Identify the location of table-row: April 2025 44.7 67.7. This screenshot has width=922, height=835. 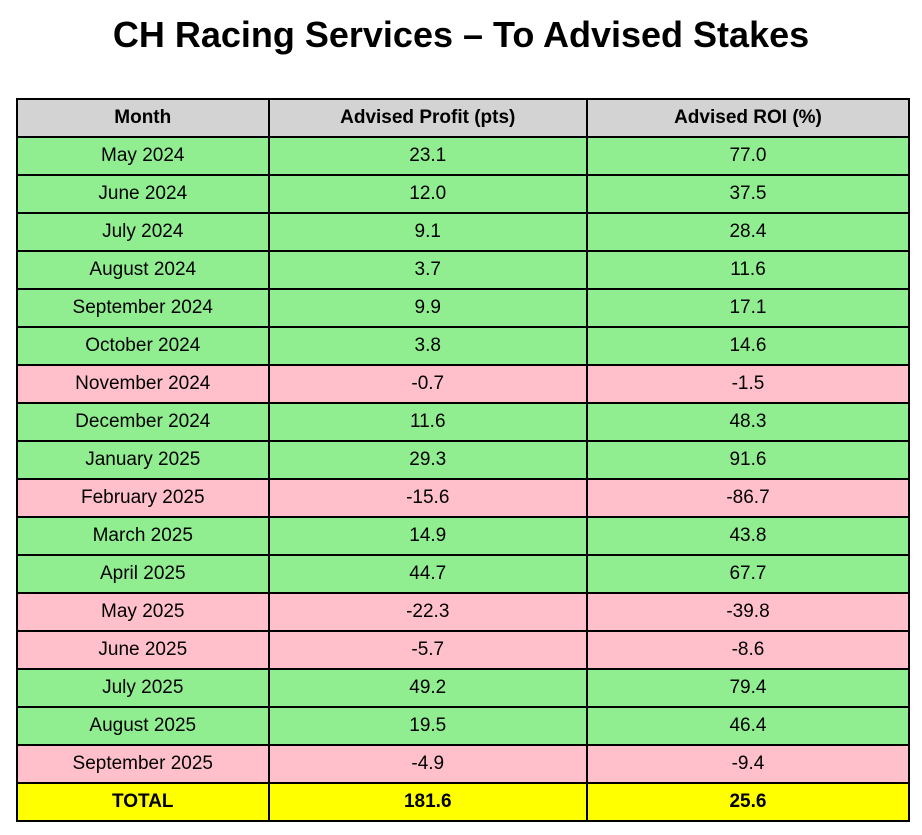
(463, 574).